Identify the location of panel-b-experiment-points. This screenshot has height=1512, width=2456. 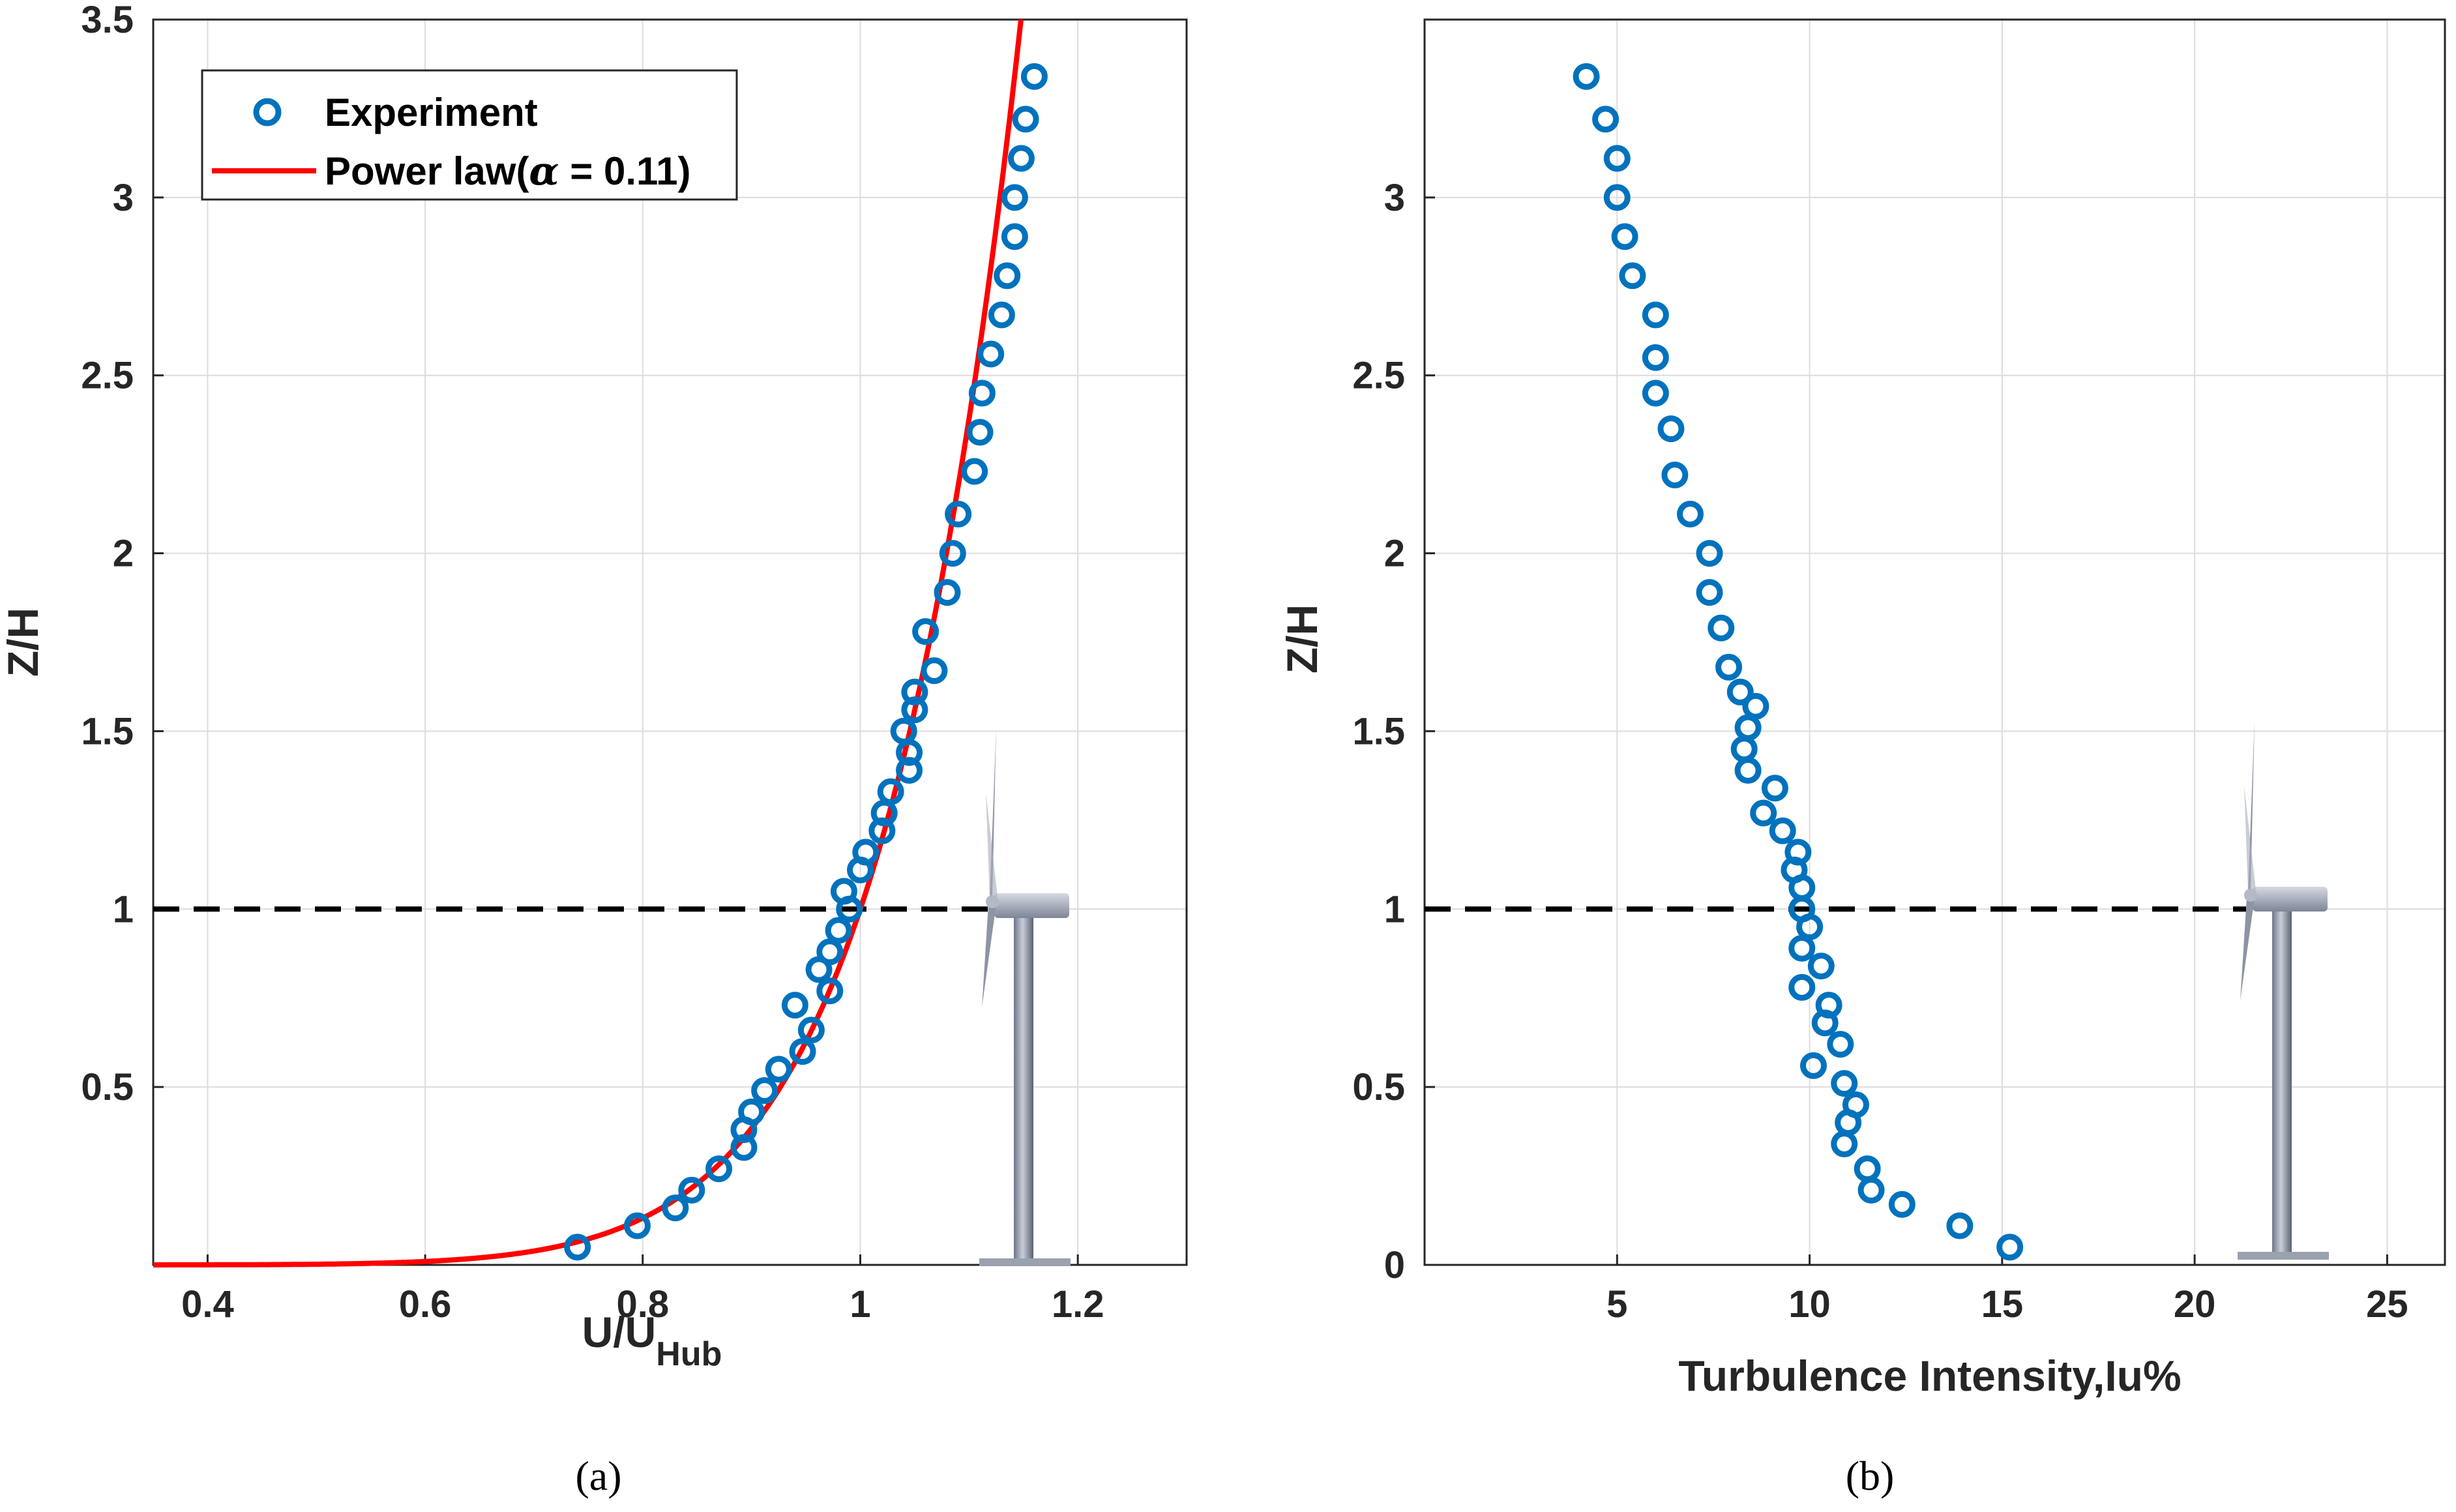
(1798, 662).